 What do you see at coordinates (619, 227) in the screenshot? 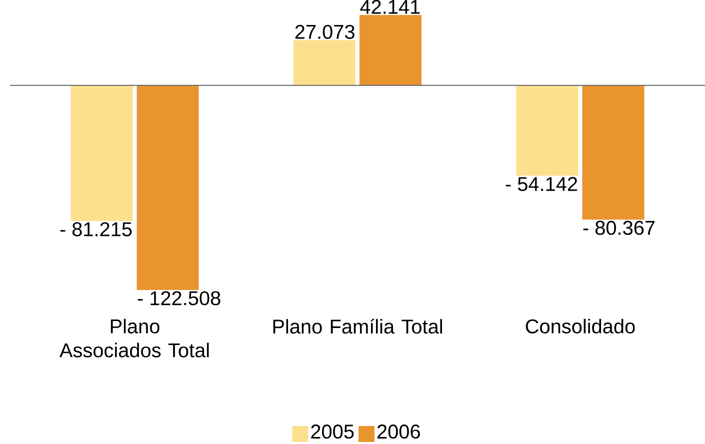
I see `data-label: - 80.367` at bounding box center [619, 227].